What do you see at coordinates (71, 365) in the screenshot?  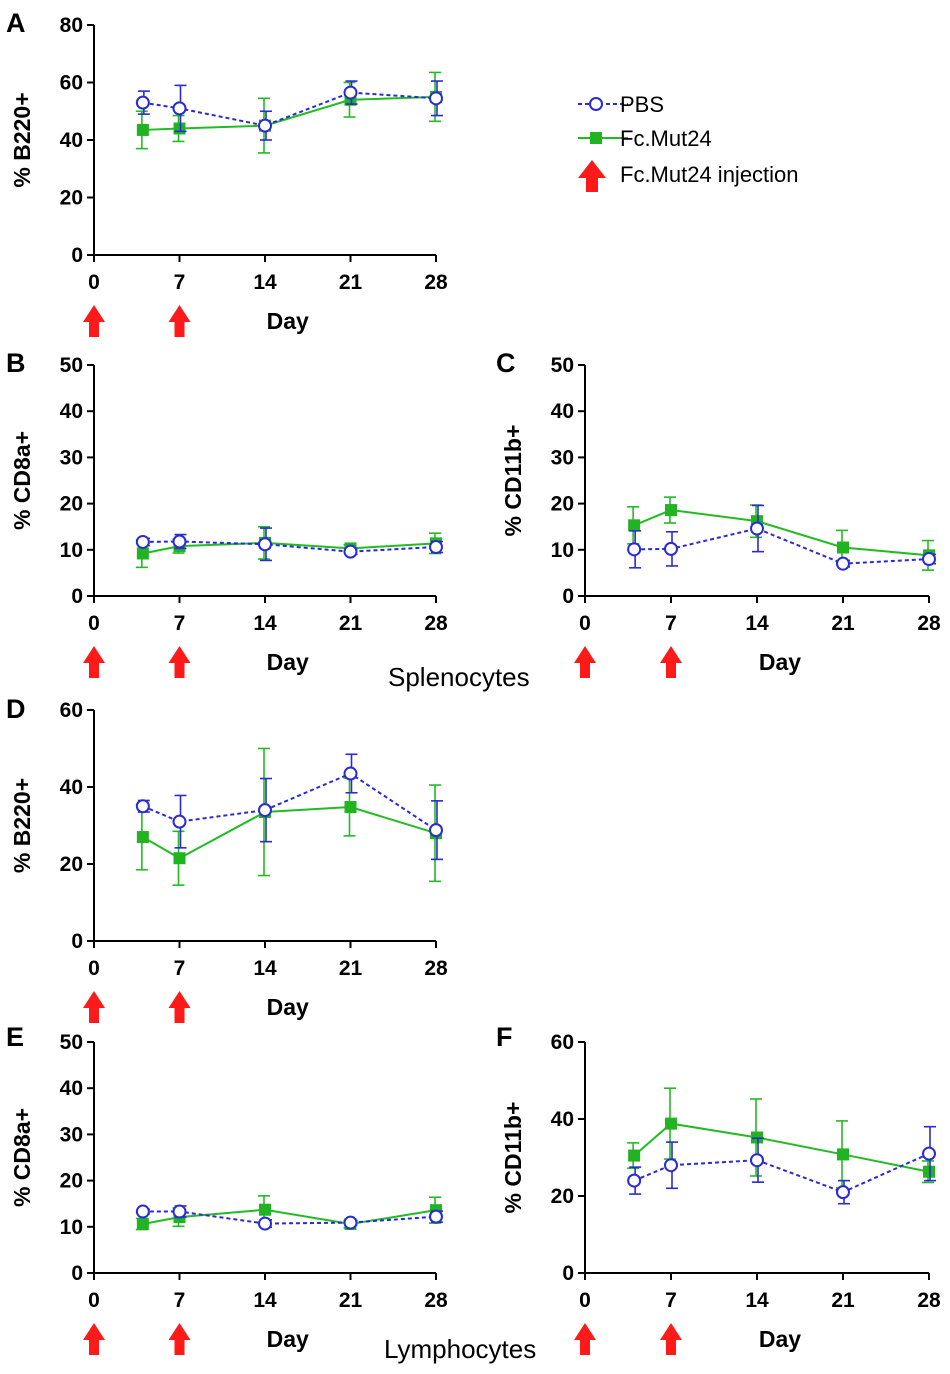 I see `y-tick-label: 50` at bounding box center [71, 365].